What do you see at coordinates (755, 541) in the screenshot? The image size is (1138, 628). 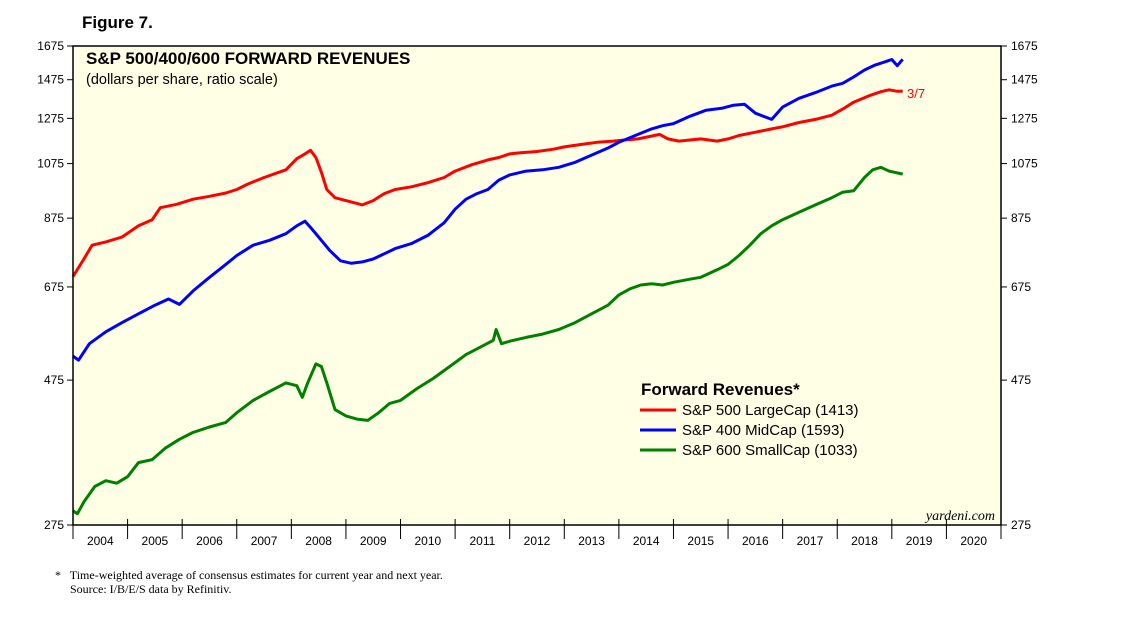 I see `x-tick-label-12: 2016` at bounding box center [755, 541].